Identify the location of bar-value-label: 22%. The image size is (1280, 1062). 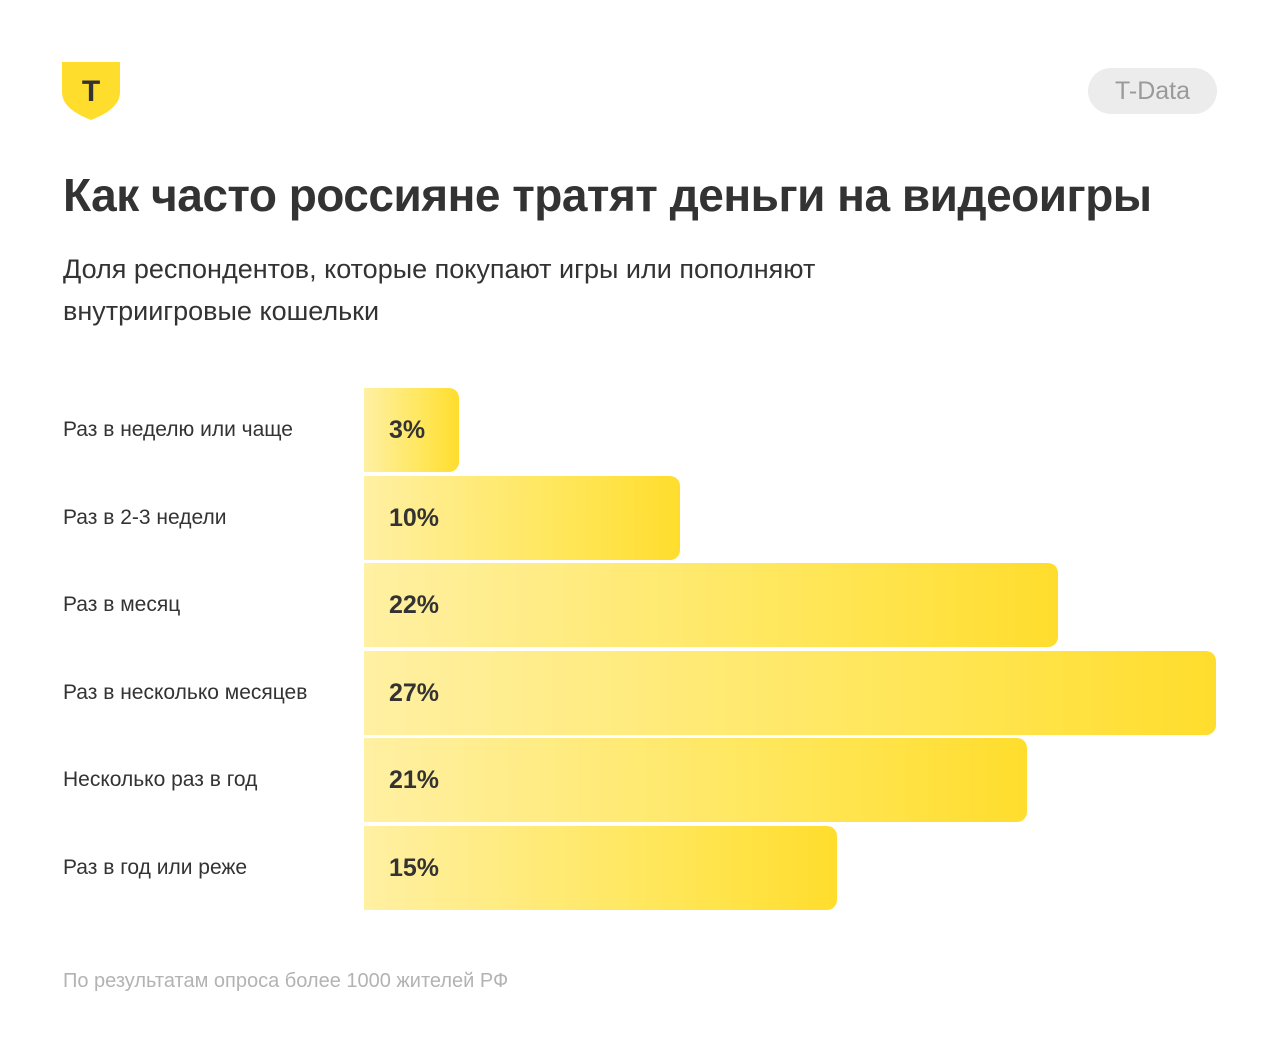
(414, 605).